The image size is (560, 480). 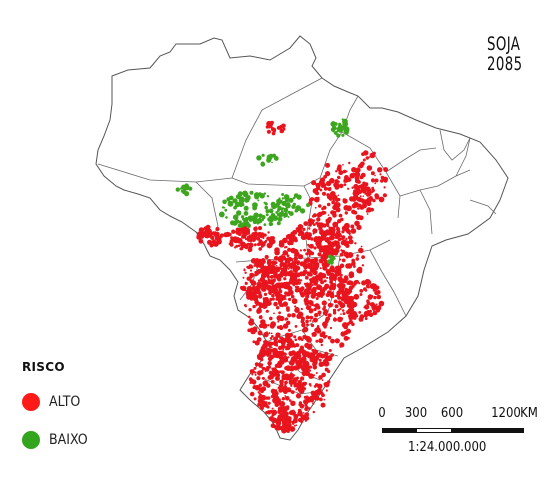 What do you see at coordinates (55, 402) in the screenshot?
I see `legend-item-high: ALTO` at bounding box center [55, 402].